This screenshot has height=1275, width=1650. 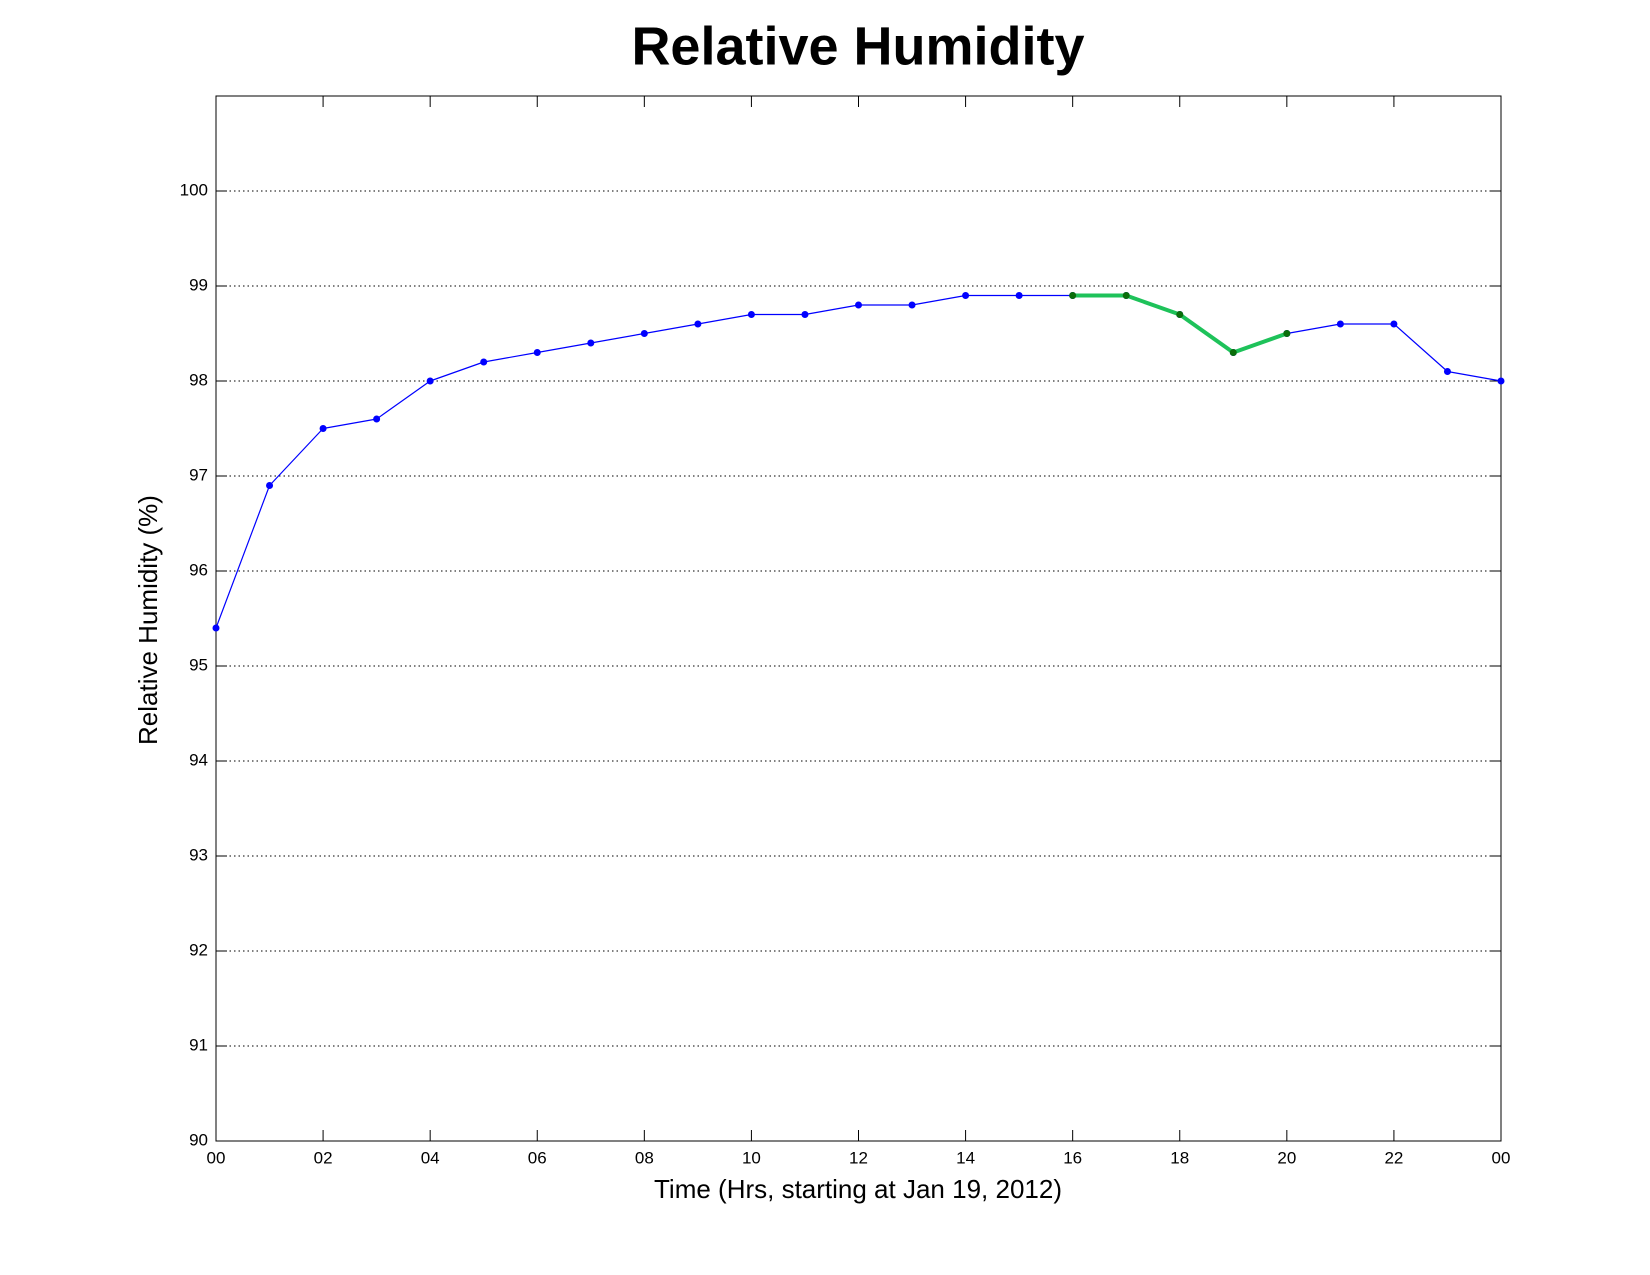 I want to click on y-tick-label: 90, so click(x=198, y=1139).